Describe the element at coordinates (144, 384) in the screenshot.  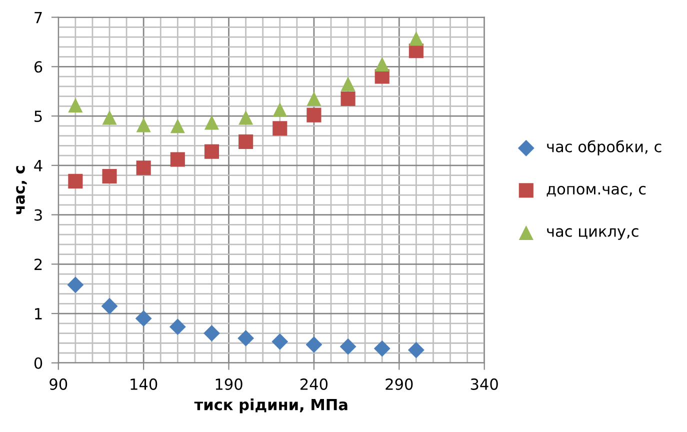
I see `x-tick-label: 140` at that location.